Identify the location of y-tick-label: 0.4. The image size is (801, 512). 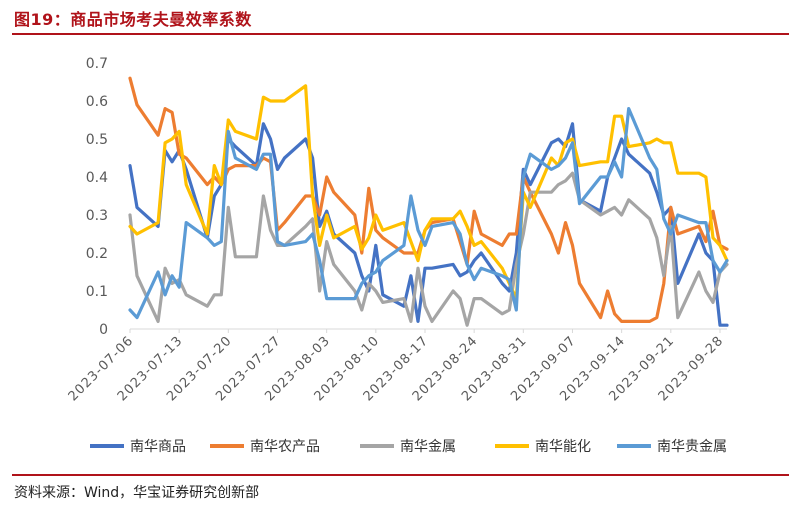
(97, 178).